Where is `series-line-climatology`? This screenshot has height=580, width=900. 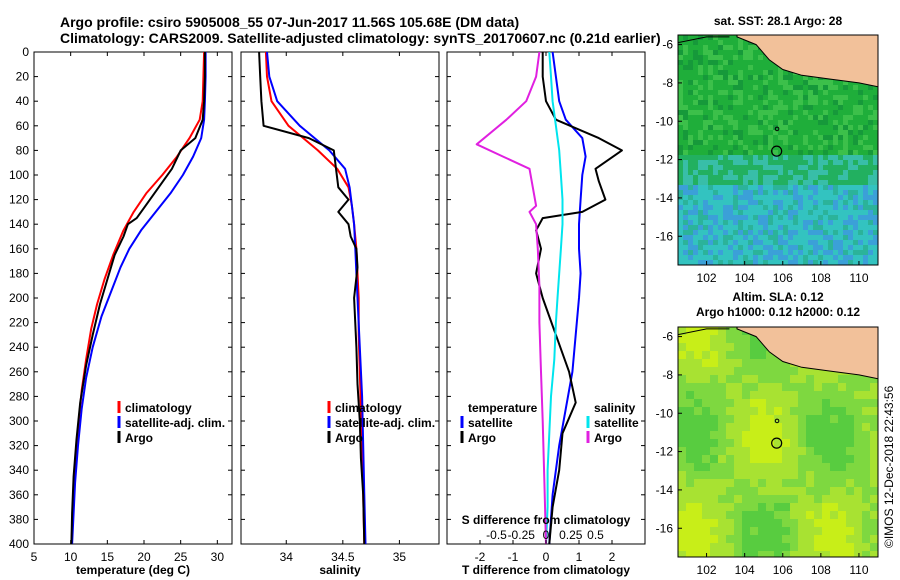 series-line-climatology is located at coordinates (138, 298).